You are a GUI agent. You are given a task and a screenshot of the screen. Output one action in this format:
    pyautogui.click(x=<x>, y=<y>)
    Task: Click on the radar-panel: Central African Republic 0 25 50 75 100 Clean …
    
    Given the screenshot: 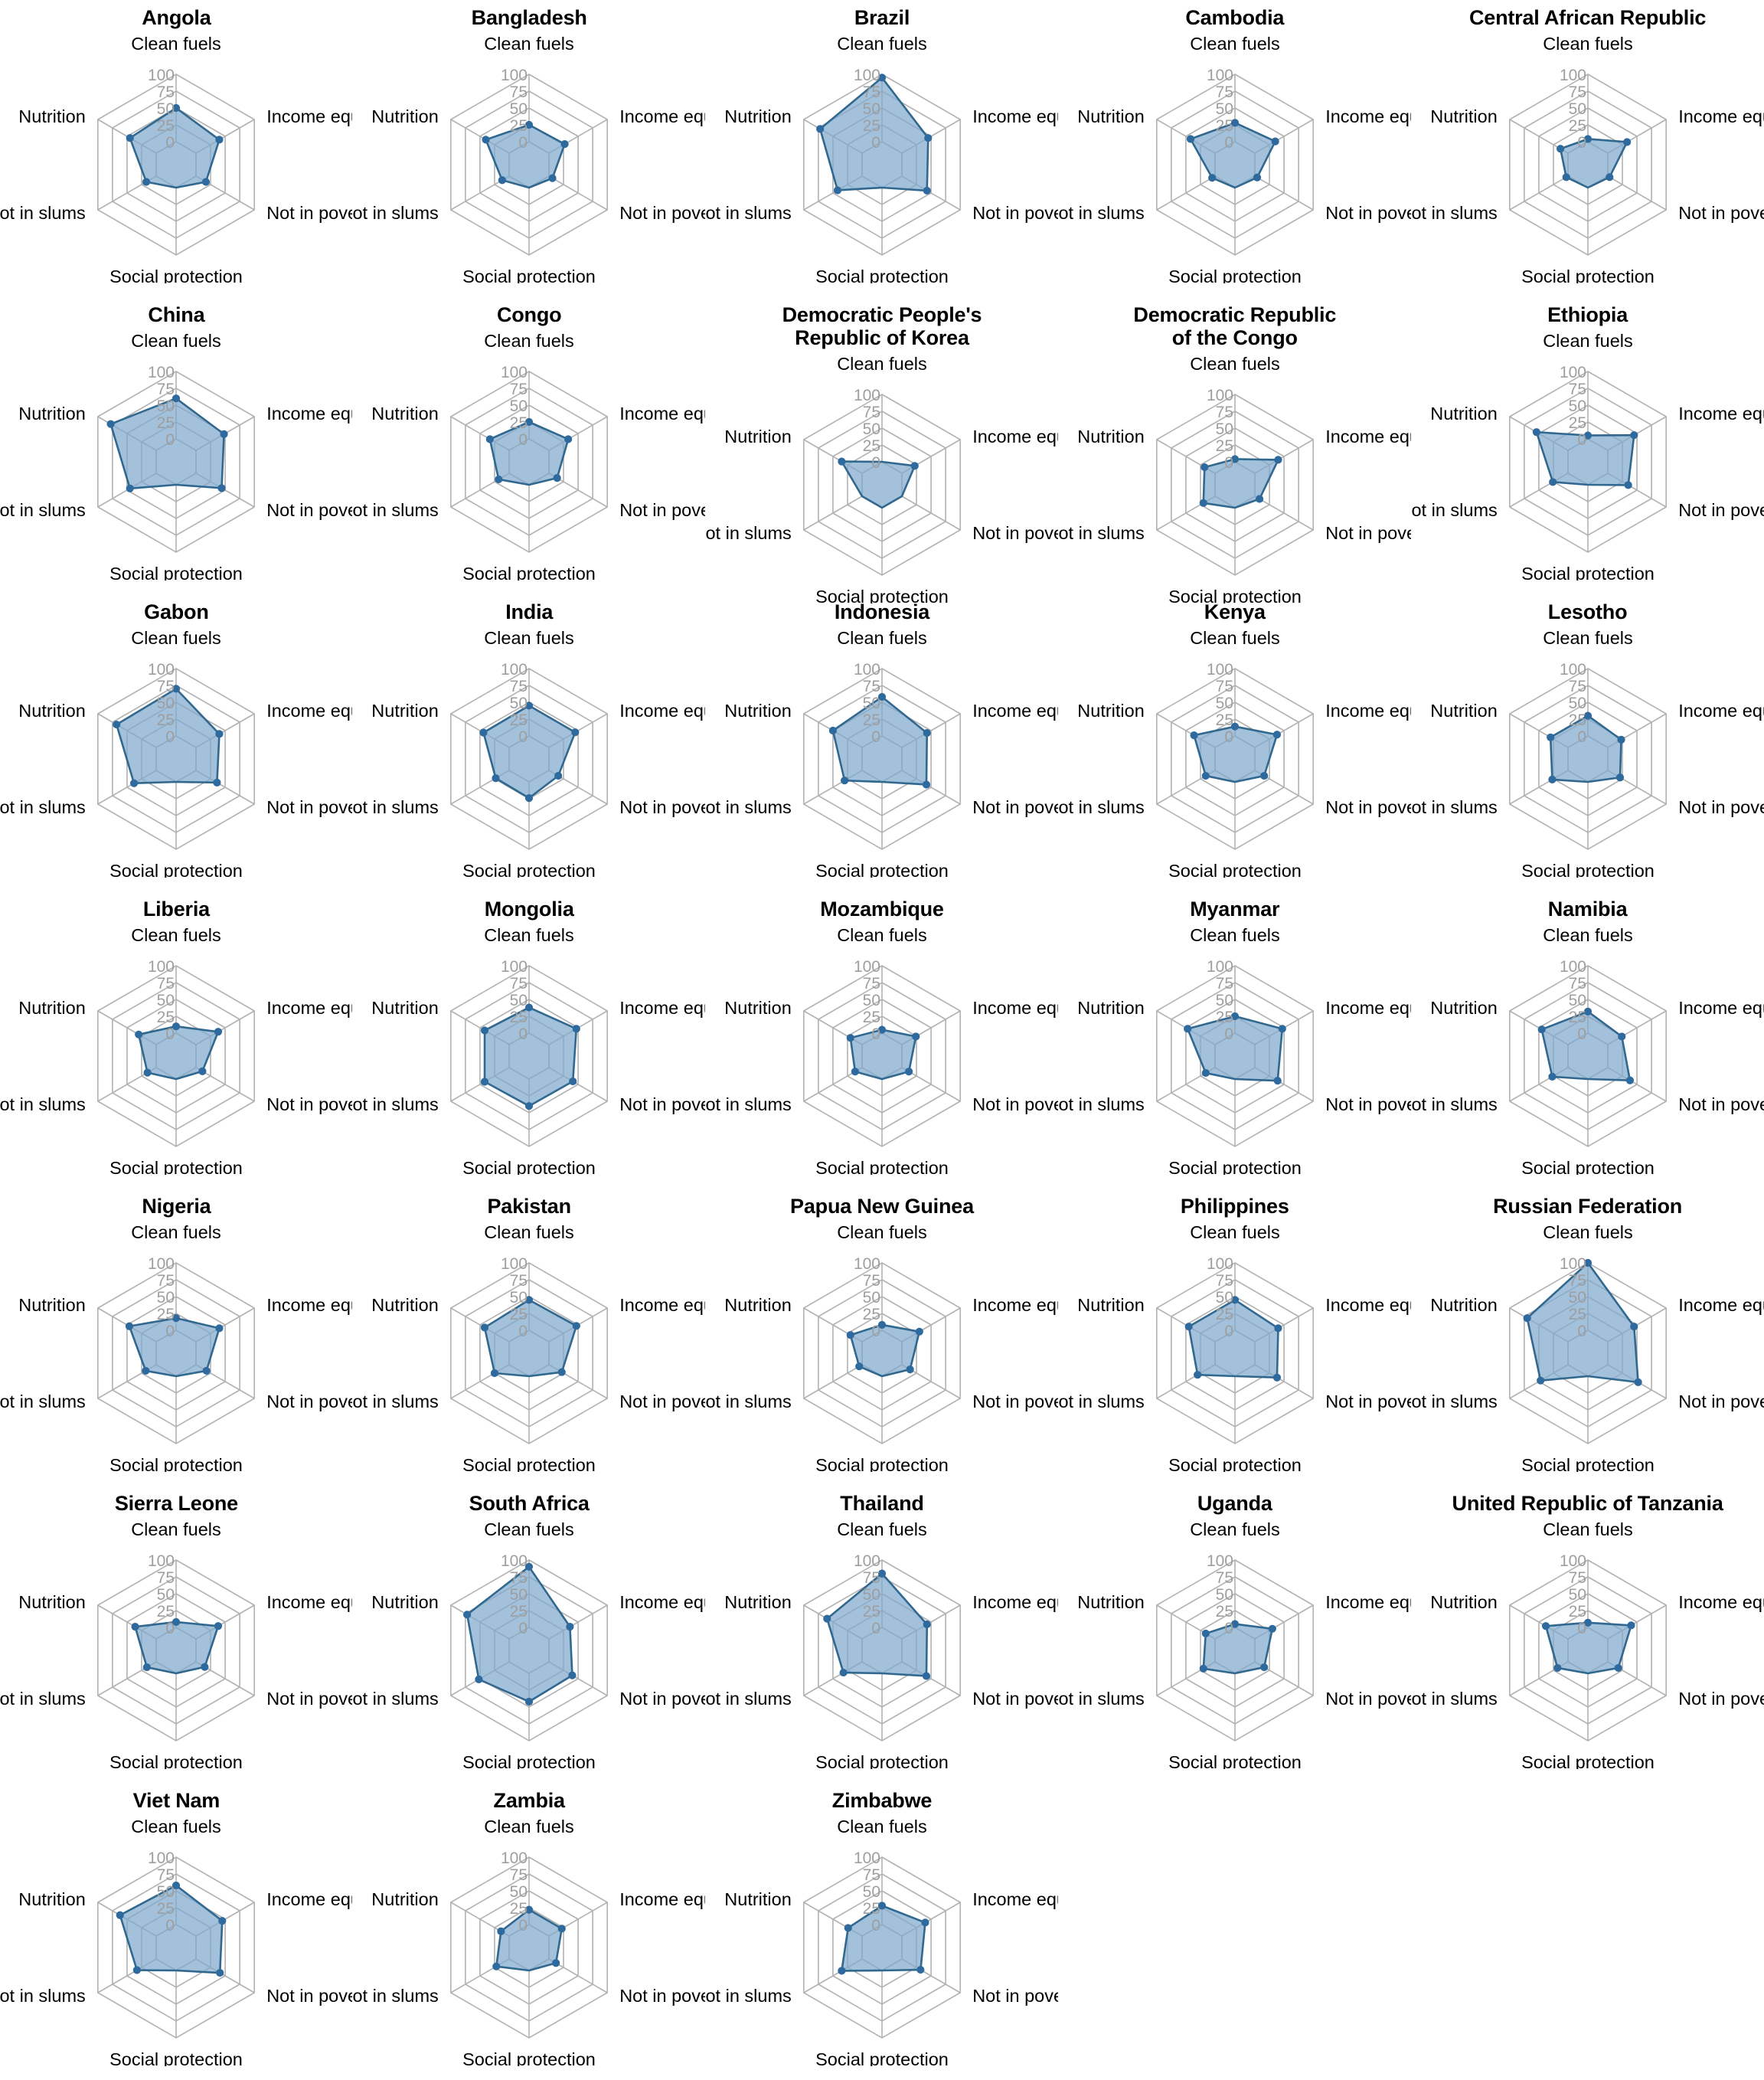 What is the action you would take?
    pyautogui.click(x=1587, y=148)
    